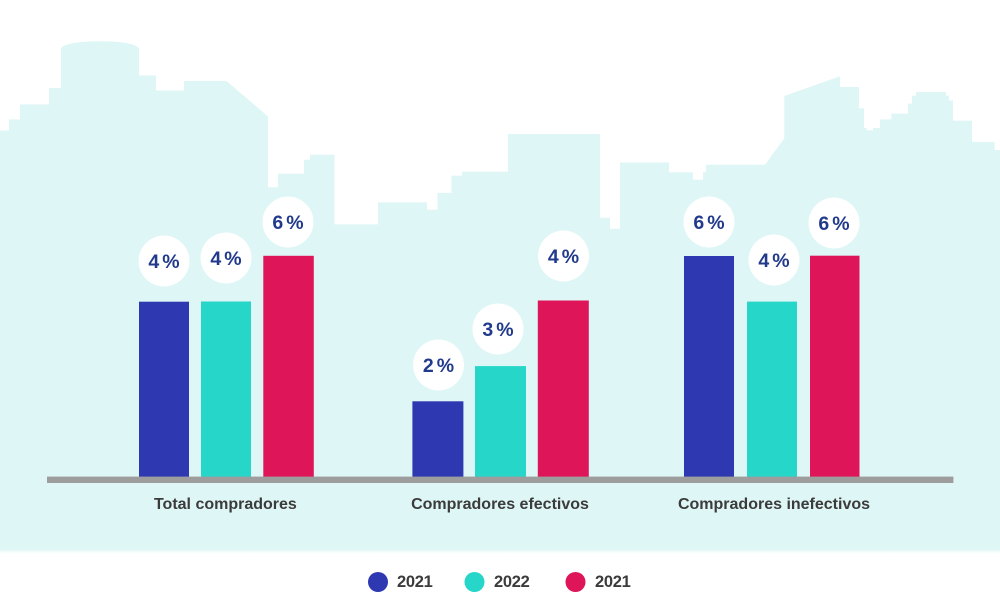  What do you see at coordinates (774, 504) in the screenshot?
I see `svg-text: Compradores inefectivos` at bounding box center [774, 504].